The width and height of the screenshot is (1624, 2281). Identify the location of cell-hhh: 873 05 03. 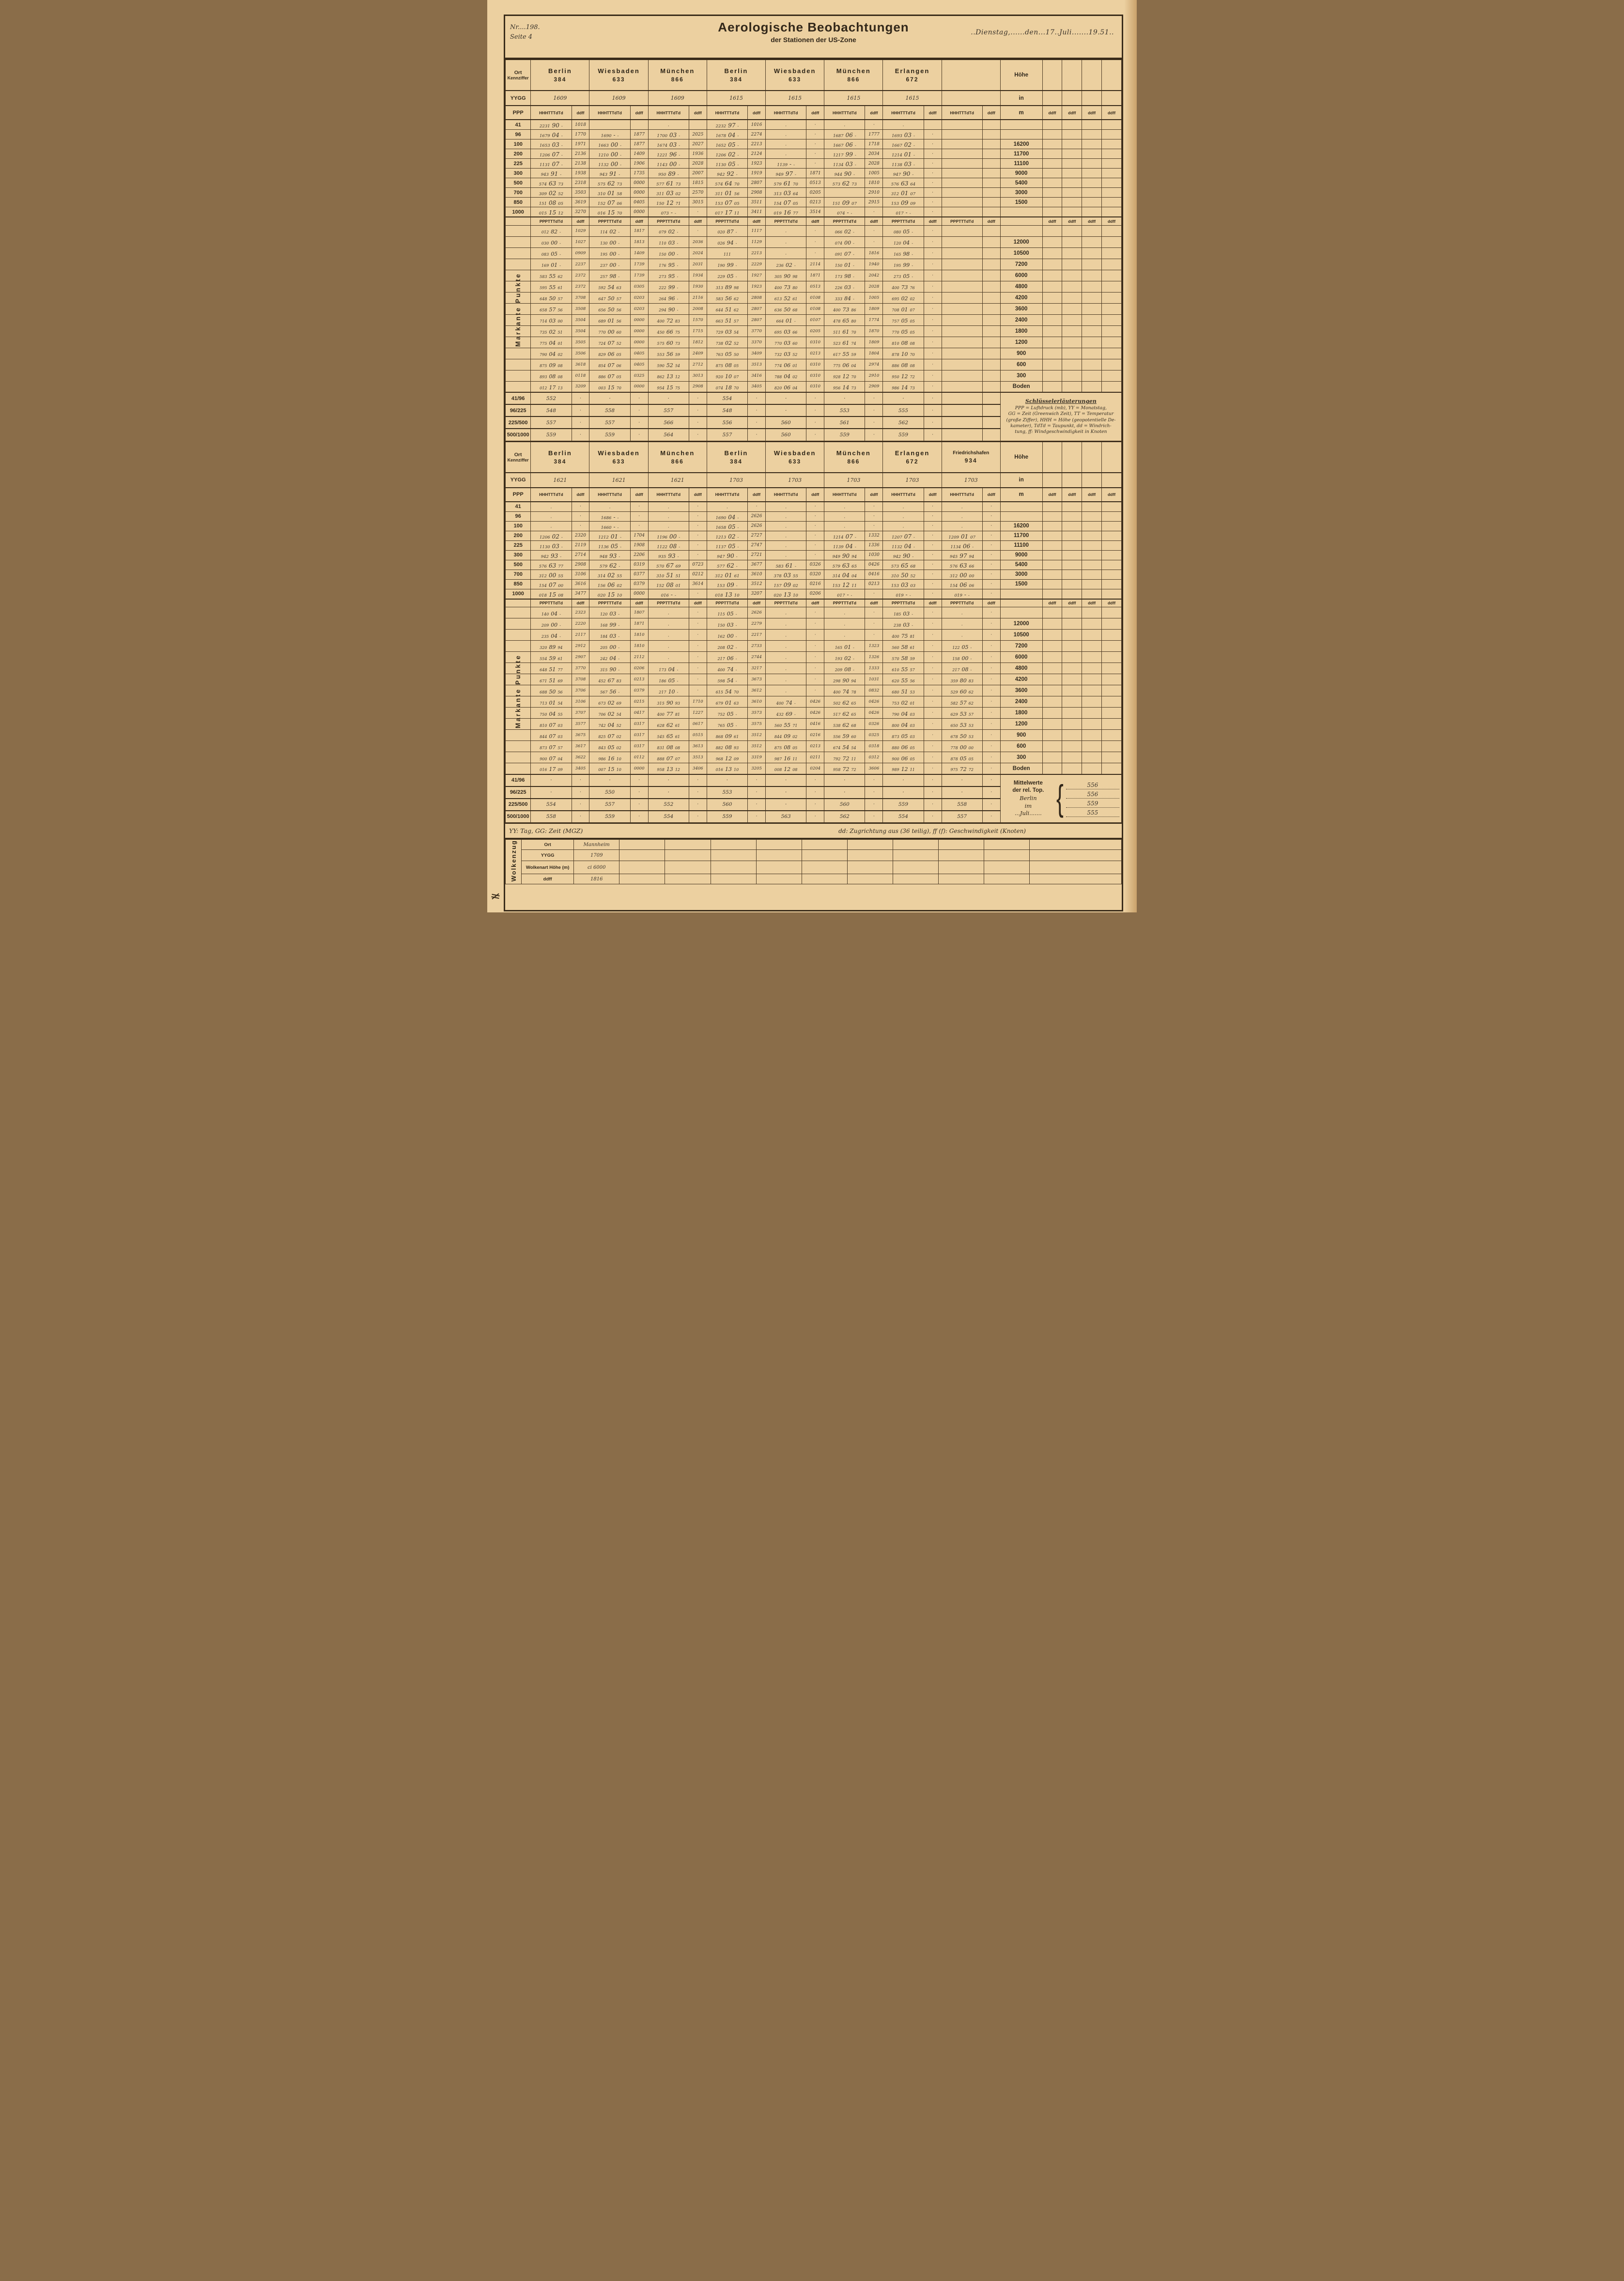
(903, 735).